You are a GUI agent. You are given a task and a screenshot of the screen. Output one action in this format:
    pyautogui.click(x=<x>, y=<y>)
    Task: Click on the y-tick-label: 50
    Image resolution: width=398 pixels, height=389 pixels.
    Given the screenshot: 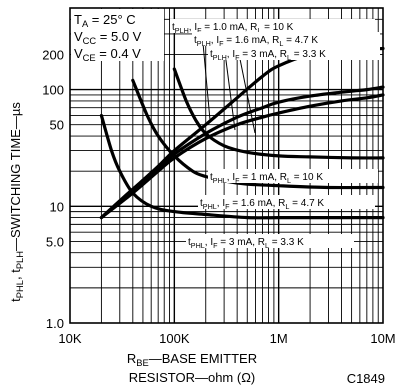 What is the action you would take?
    pyautogui.click(x=57, y=125)
    